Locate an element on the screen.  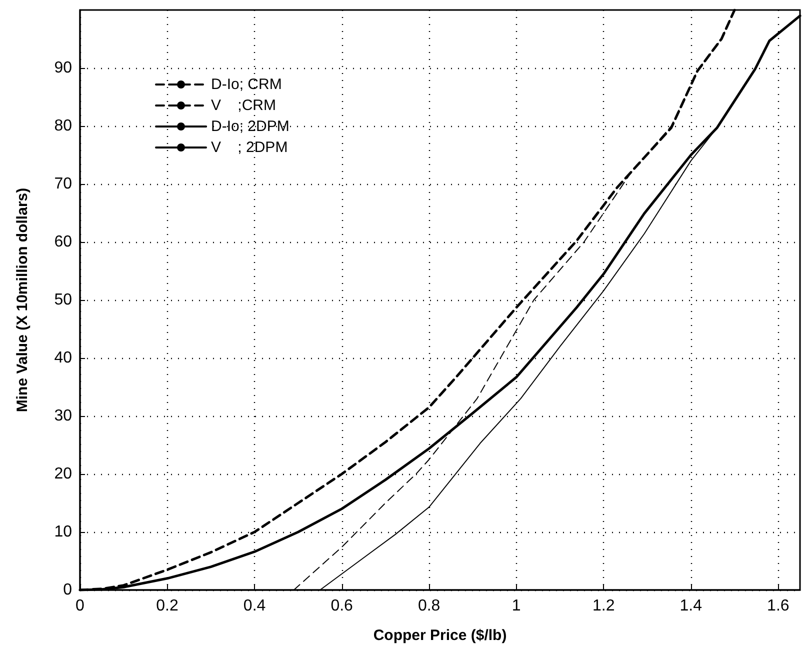
x-tick-label: 0.2 is located at coordinates (167, 606).